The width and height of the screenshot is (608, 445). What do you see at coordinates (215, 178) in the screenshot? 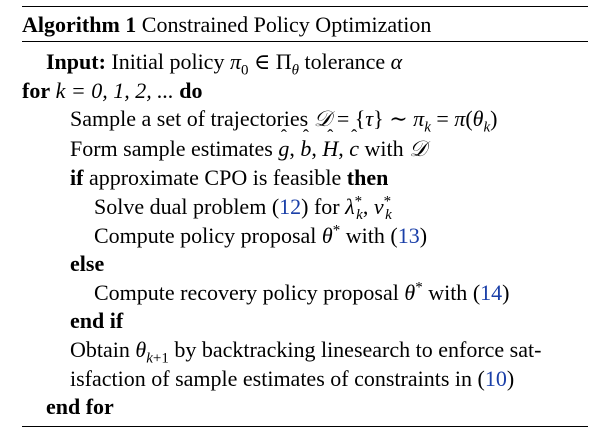
I see `if-condition-text: approximate CPO is feasible` at bounding box center [215, 178].